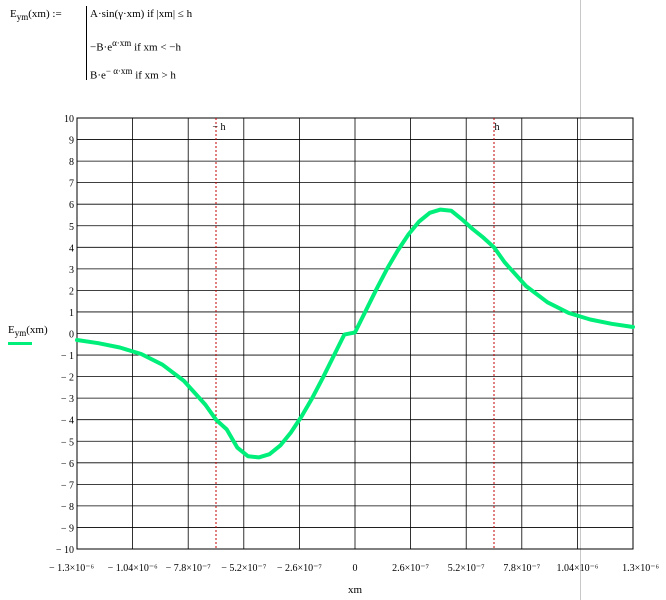  I want to click on function-letter: E, so click(13, 14).